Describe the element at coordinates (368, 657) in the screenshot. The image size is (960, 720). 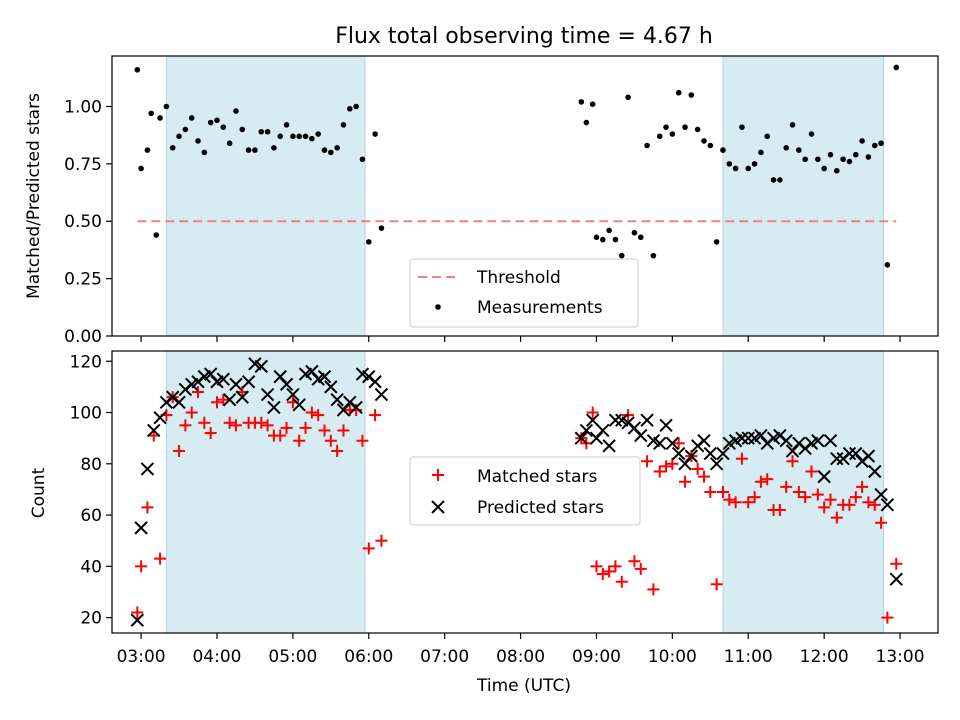
I see `x-tick-label: 06:00` at that location.